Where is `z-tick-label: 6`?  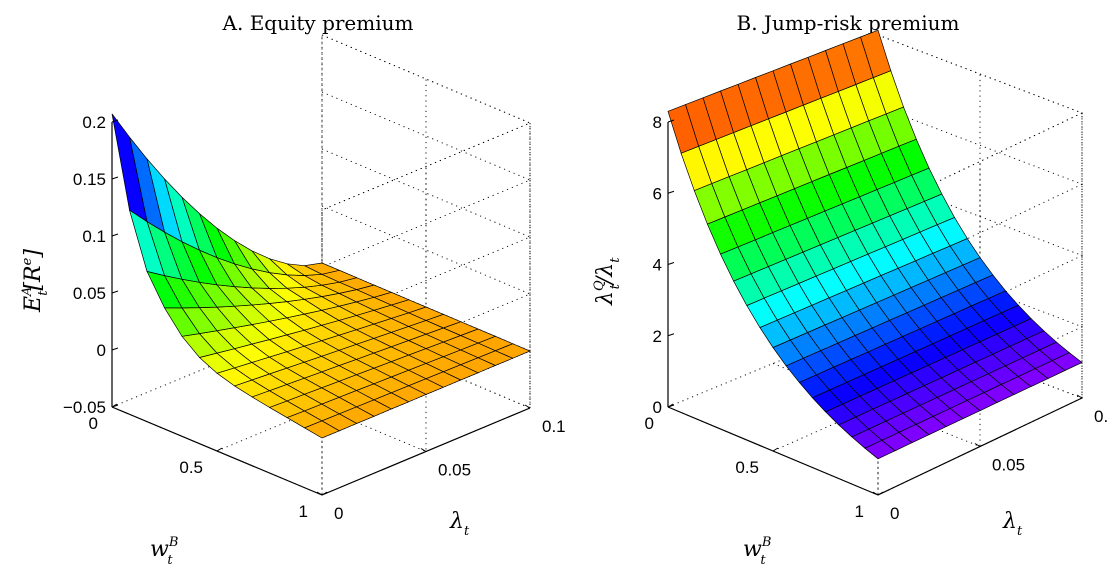 z-tick-label: 6 is located at coordinates (657, 193).